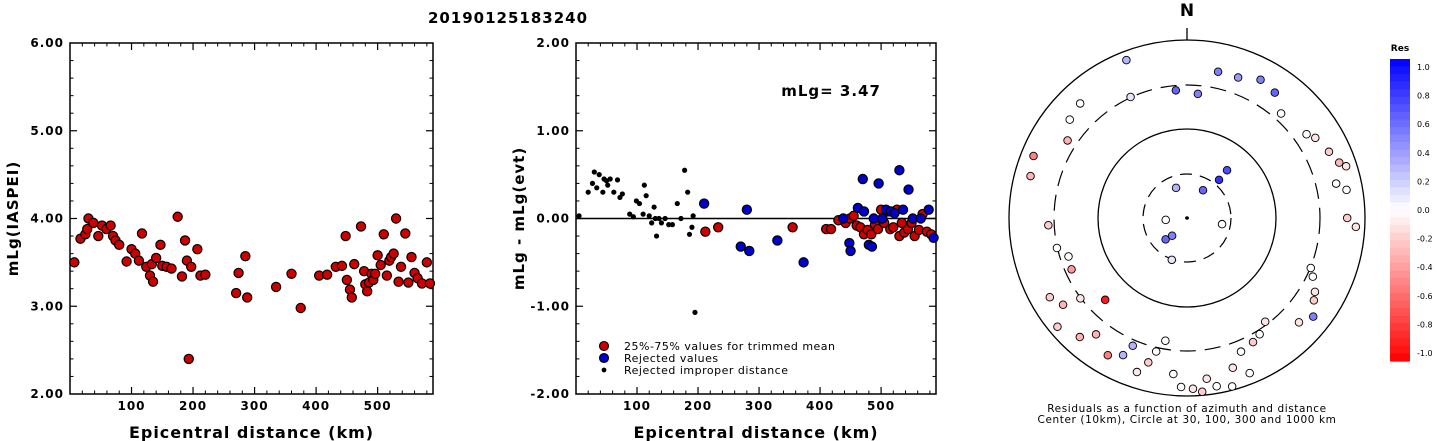 This screenshot has width=1437, height=441. I want to click on x-tick-label: 100, so click(131, 406).